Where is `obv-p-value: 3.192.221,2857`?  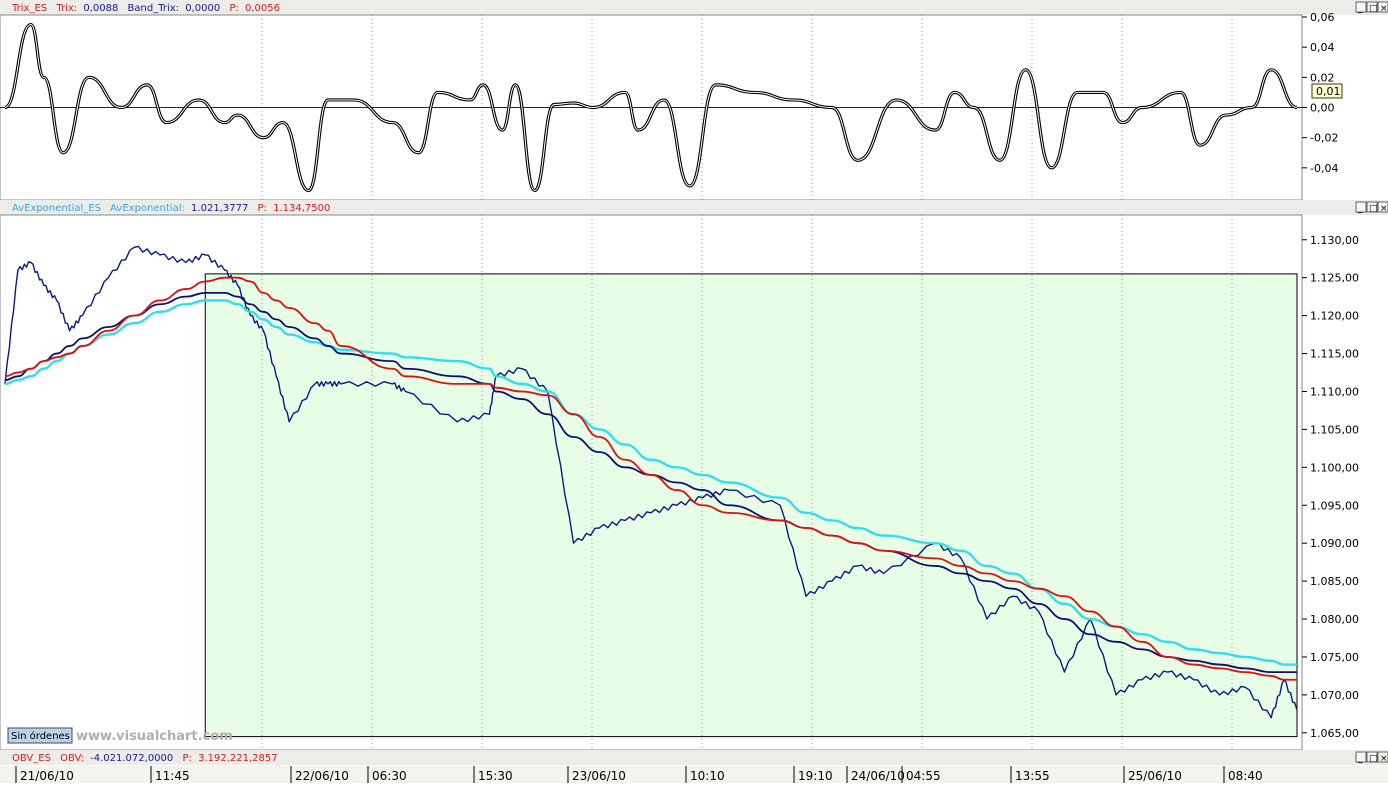 obv-p-value: 3.192.221,2857 is located at coordinates (238, 758).